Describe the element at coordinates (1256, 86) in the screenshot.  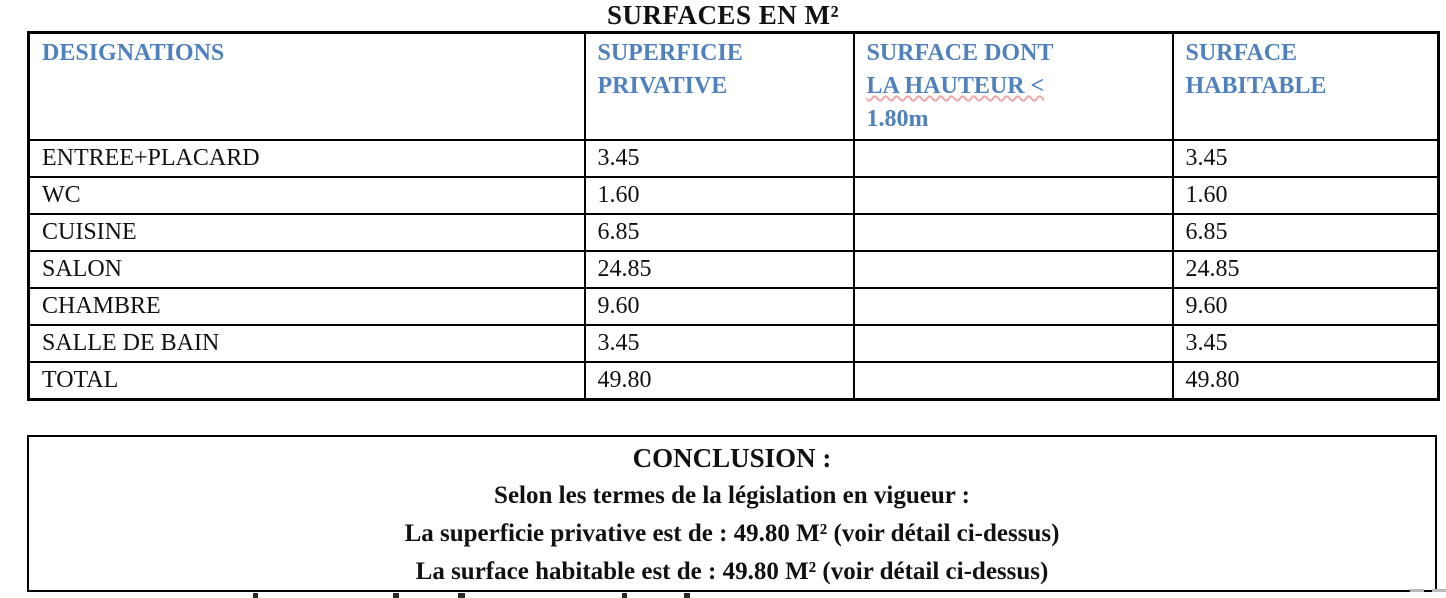
I see `header-line: HABITABLE` at that location.